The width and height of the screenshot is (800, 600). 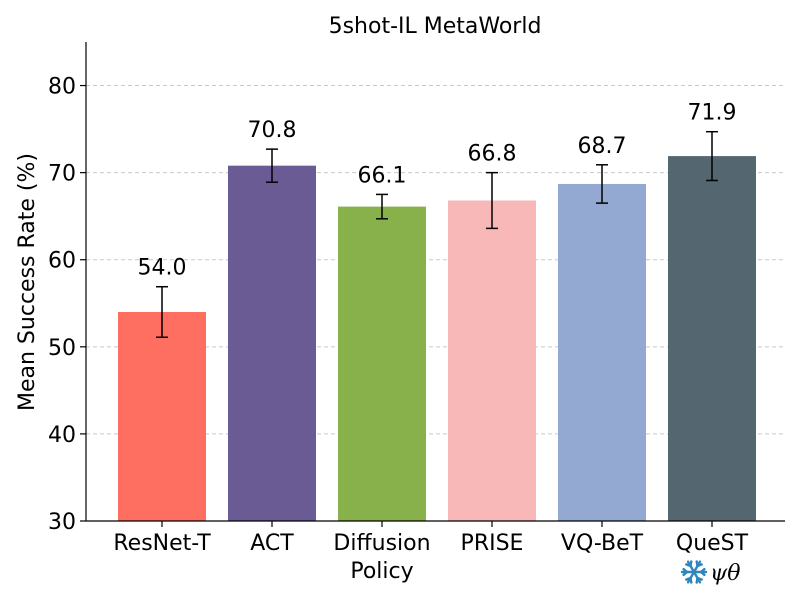 What do you see at coordinates (712, 113) in the screenshot?
I see `value-label-5: 71.9` at bounding box center [712, 113].